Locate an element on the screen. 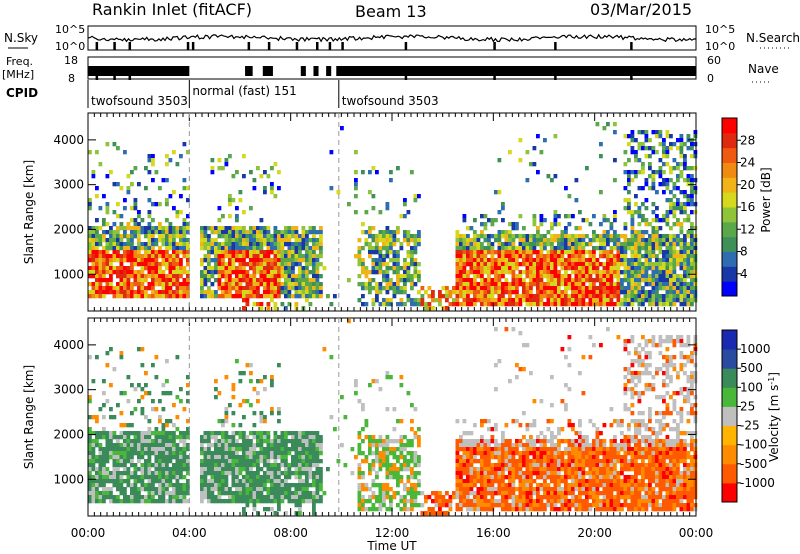 The width and height of the screenshot is (800, 554). nsky-tick-bottom: 10^0 is located at coordinates (70, 46).